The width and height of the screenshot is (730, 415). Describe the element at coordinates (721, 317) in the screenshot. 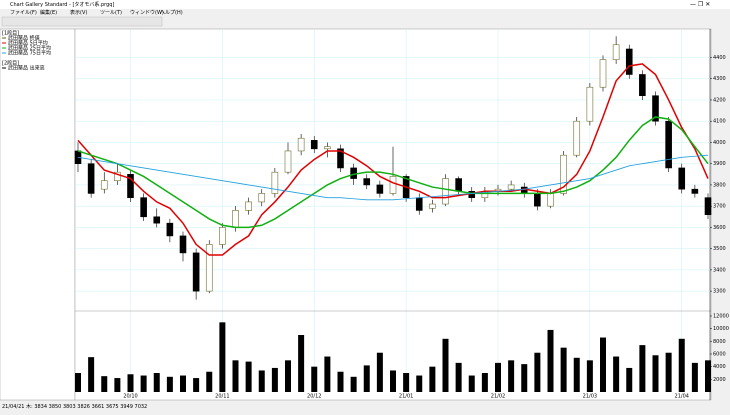

I see `y-tick-label: 12000` at that location.